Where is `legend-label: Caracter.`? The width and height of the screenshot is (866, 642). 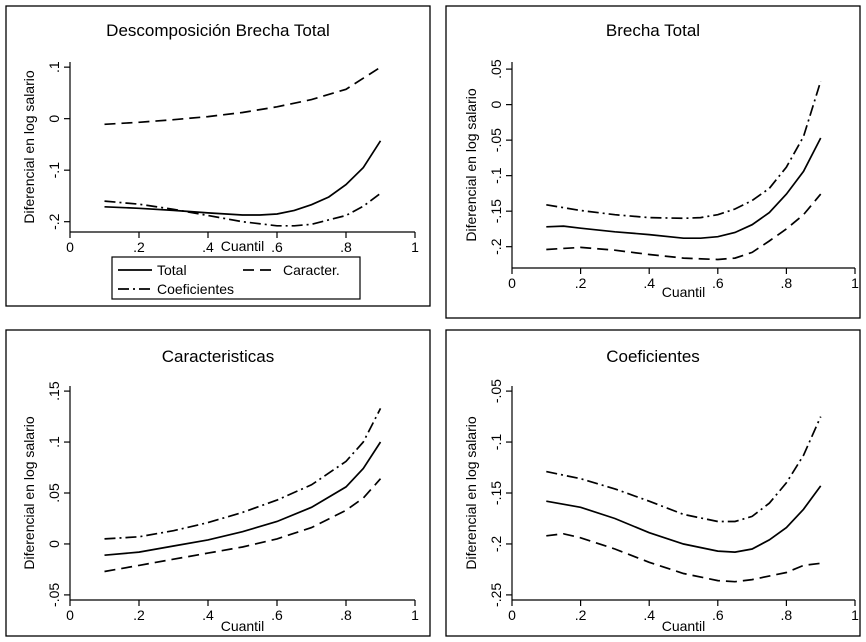
legend-label: Caracter. is located at coordinates (311, 270).